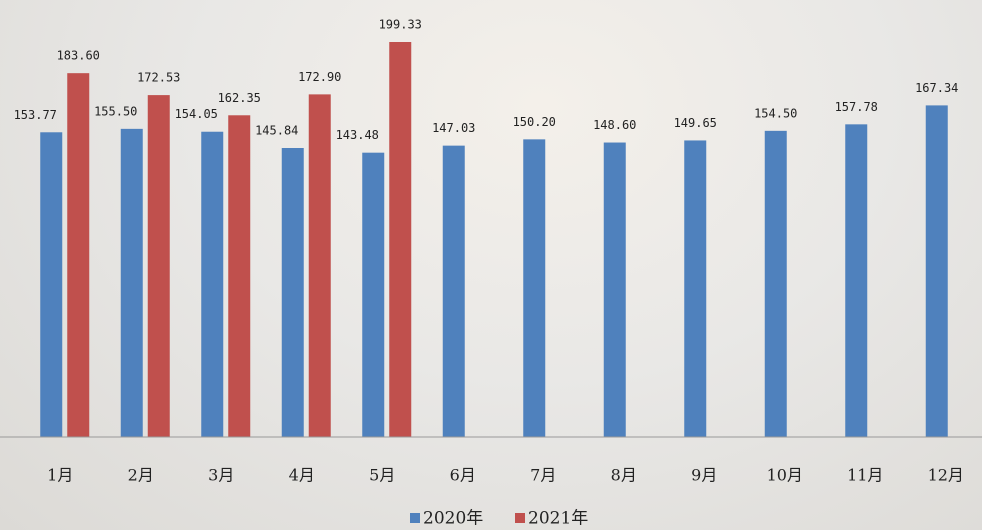  I want to click on value-label: 172.53, so click(158, 78).